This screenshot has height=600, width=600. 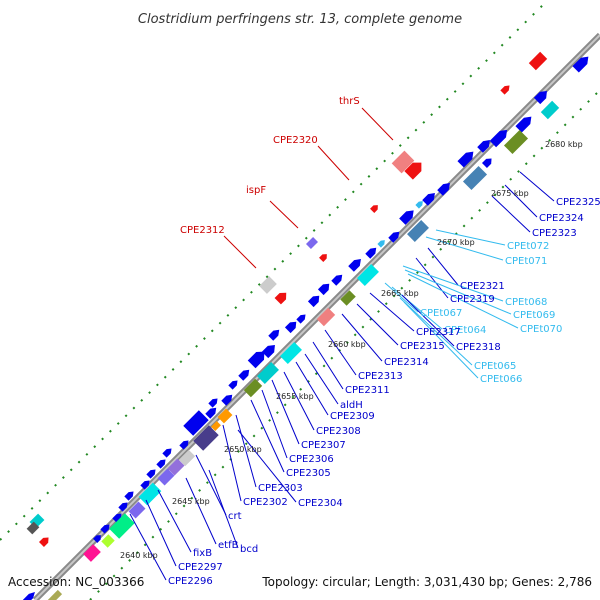 What do you see at coordinates (256, 190) in the screenshot?
I see `reverse-gene-label: ispF` at bounding box center [256, 190].